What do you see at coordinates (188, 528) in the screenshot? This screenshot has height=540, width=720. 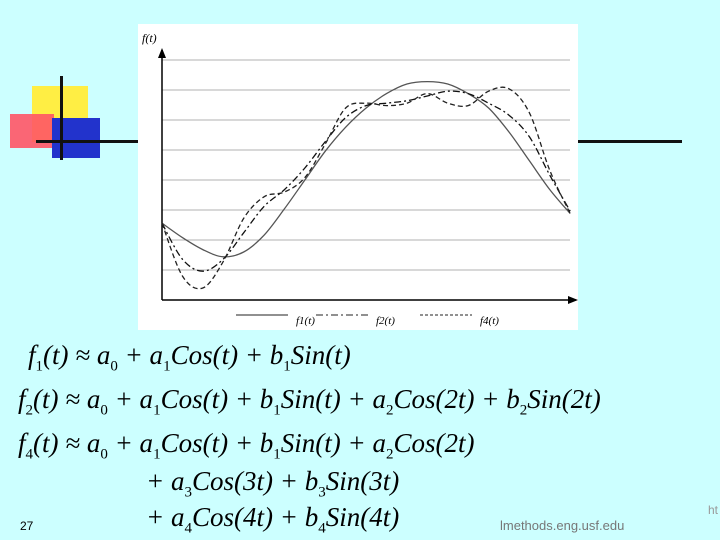 I see `eq5-sub1: 4` at bounding box center [188, 528].